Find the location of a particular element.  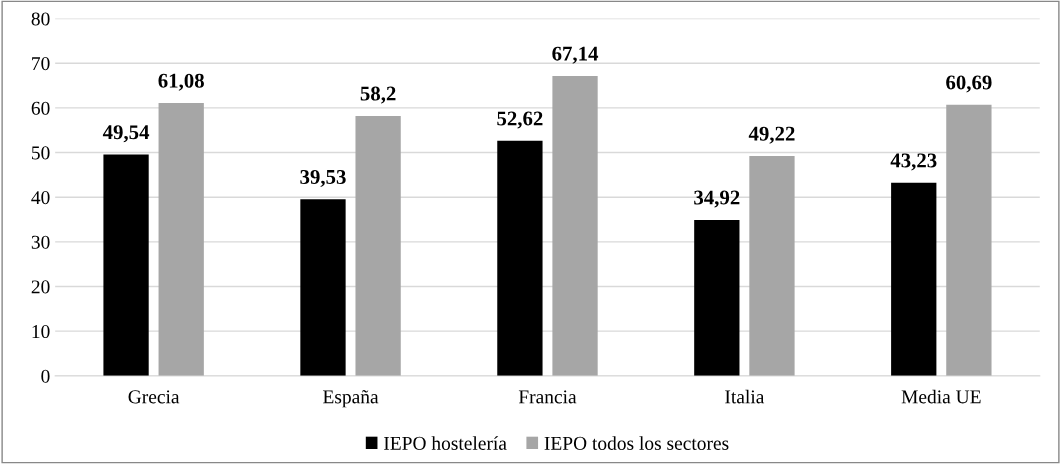

y-tick-label: 60 is located at coordinates (40, 108).